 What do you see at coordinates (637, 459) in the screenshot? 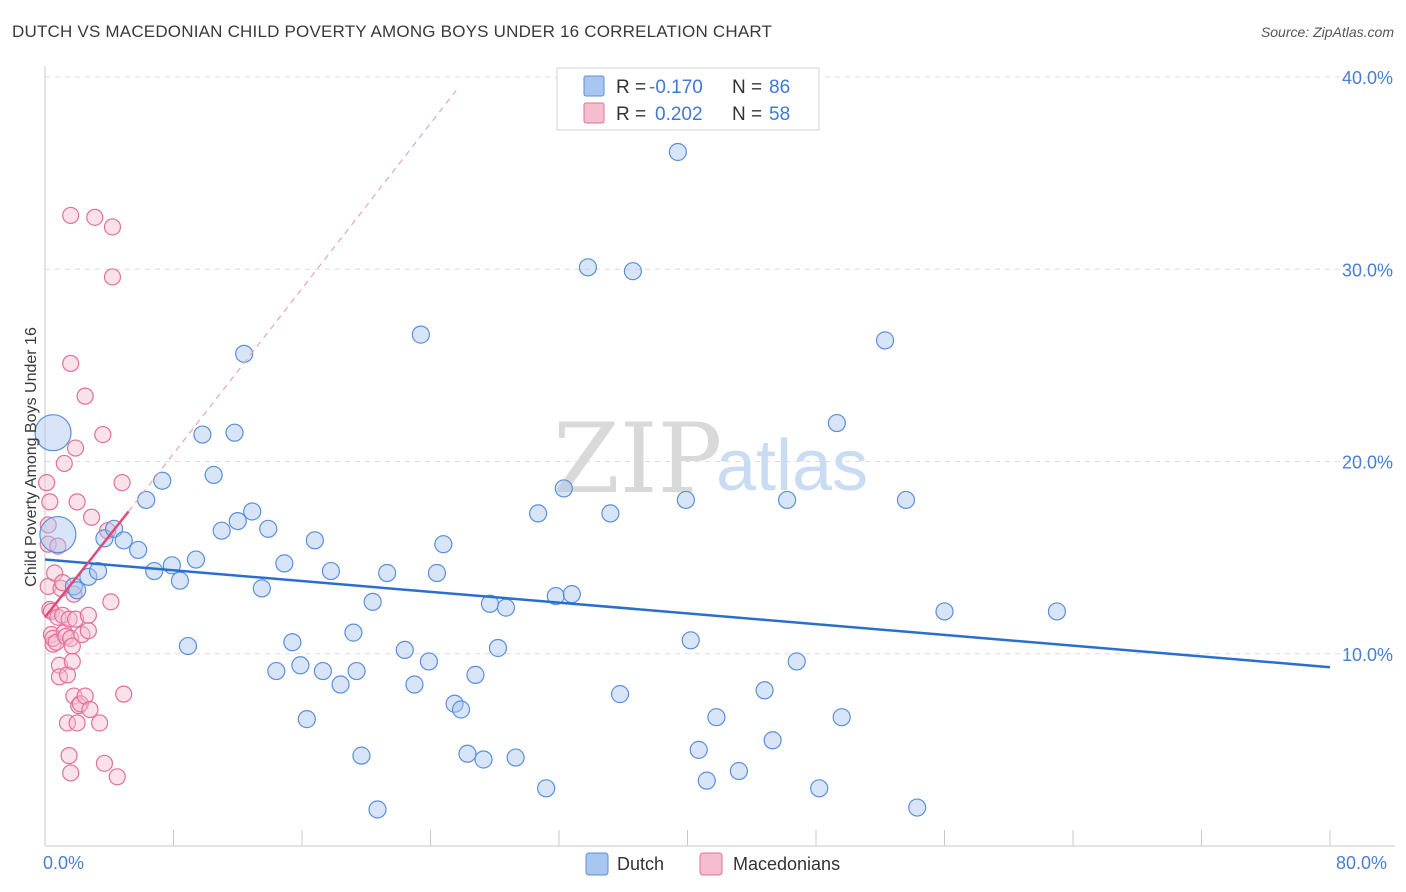
I see `watermark-zip: ZIP` at bounding box center [637, 459].